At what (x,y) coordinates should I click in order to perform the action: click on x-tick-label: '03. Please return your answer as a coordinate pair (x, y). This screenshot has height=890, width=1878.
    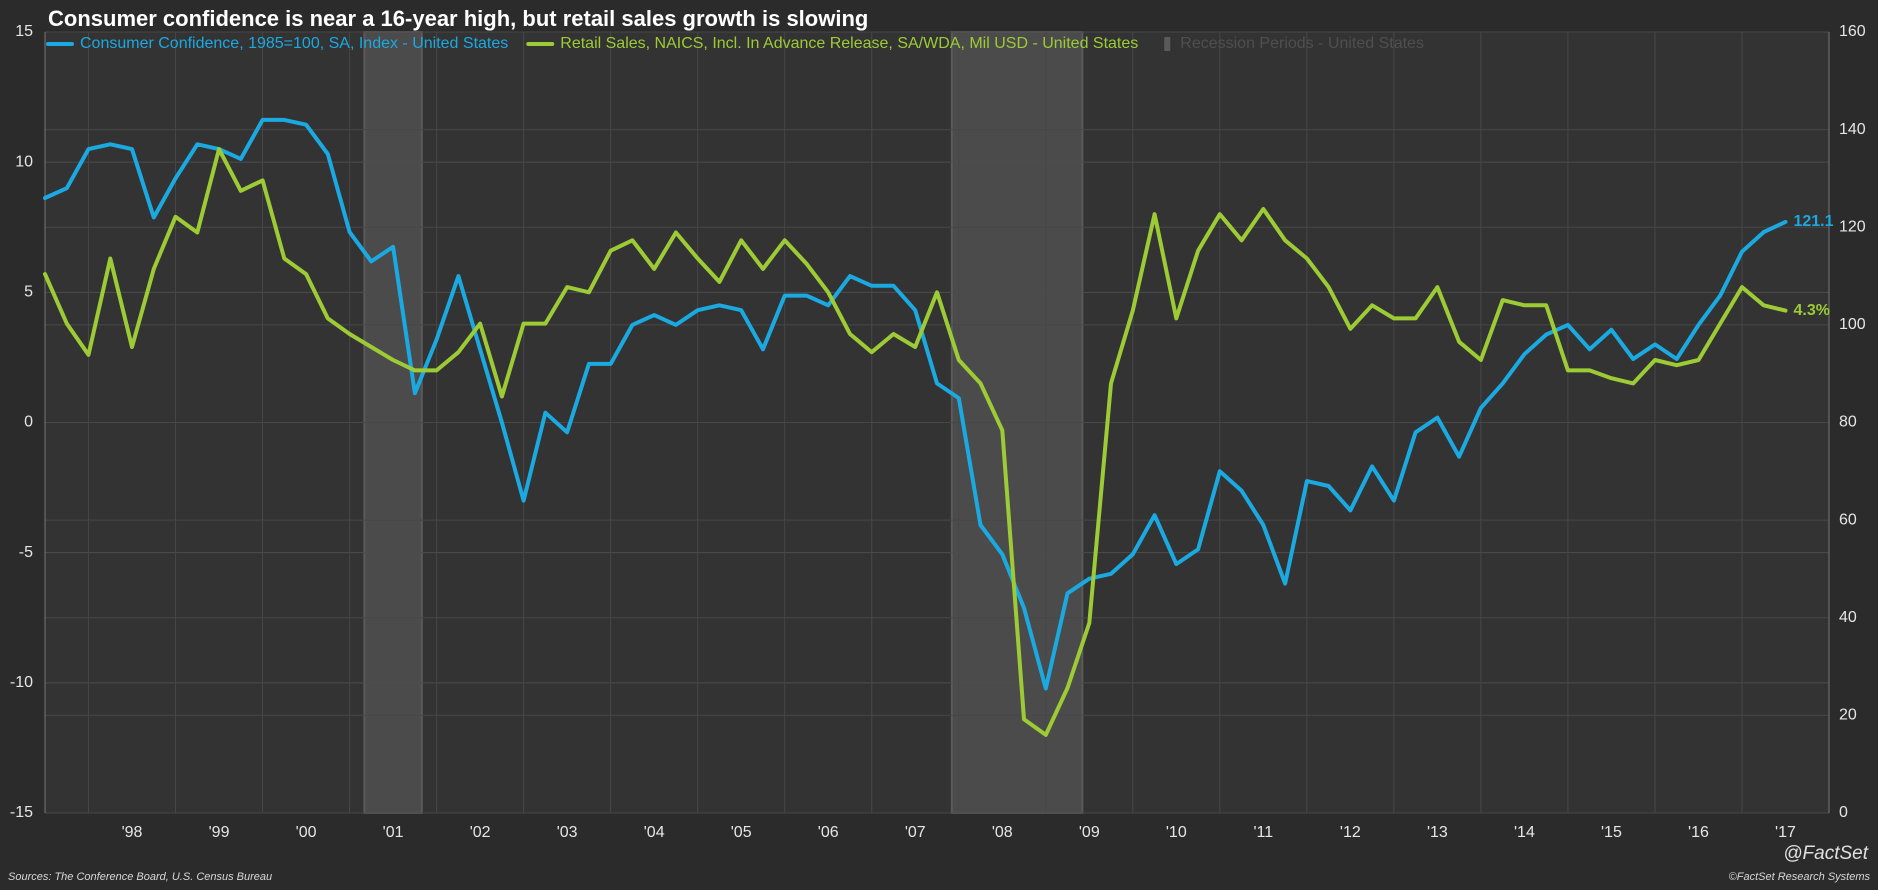
    Looking at the image, I should click on (567, 832).